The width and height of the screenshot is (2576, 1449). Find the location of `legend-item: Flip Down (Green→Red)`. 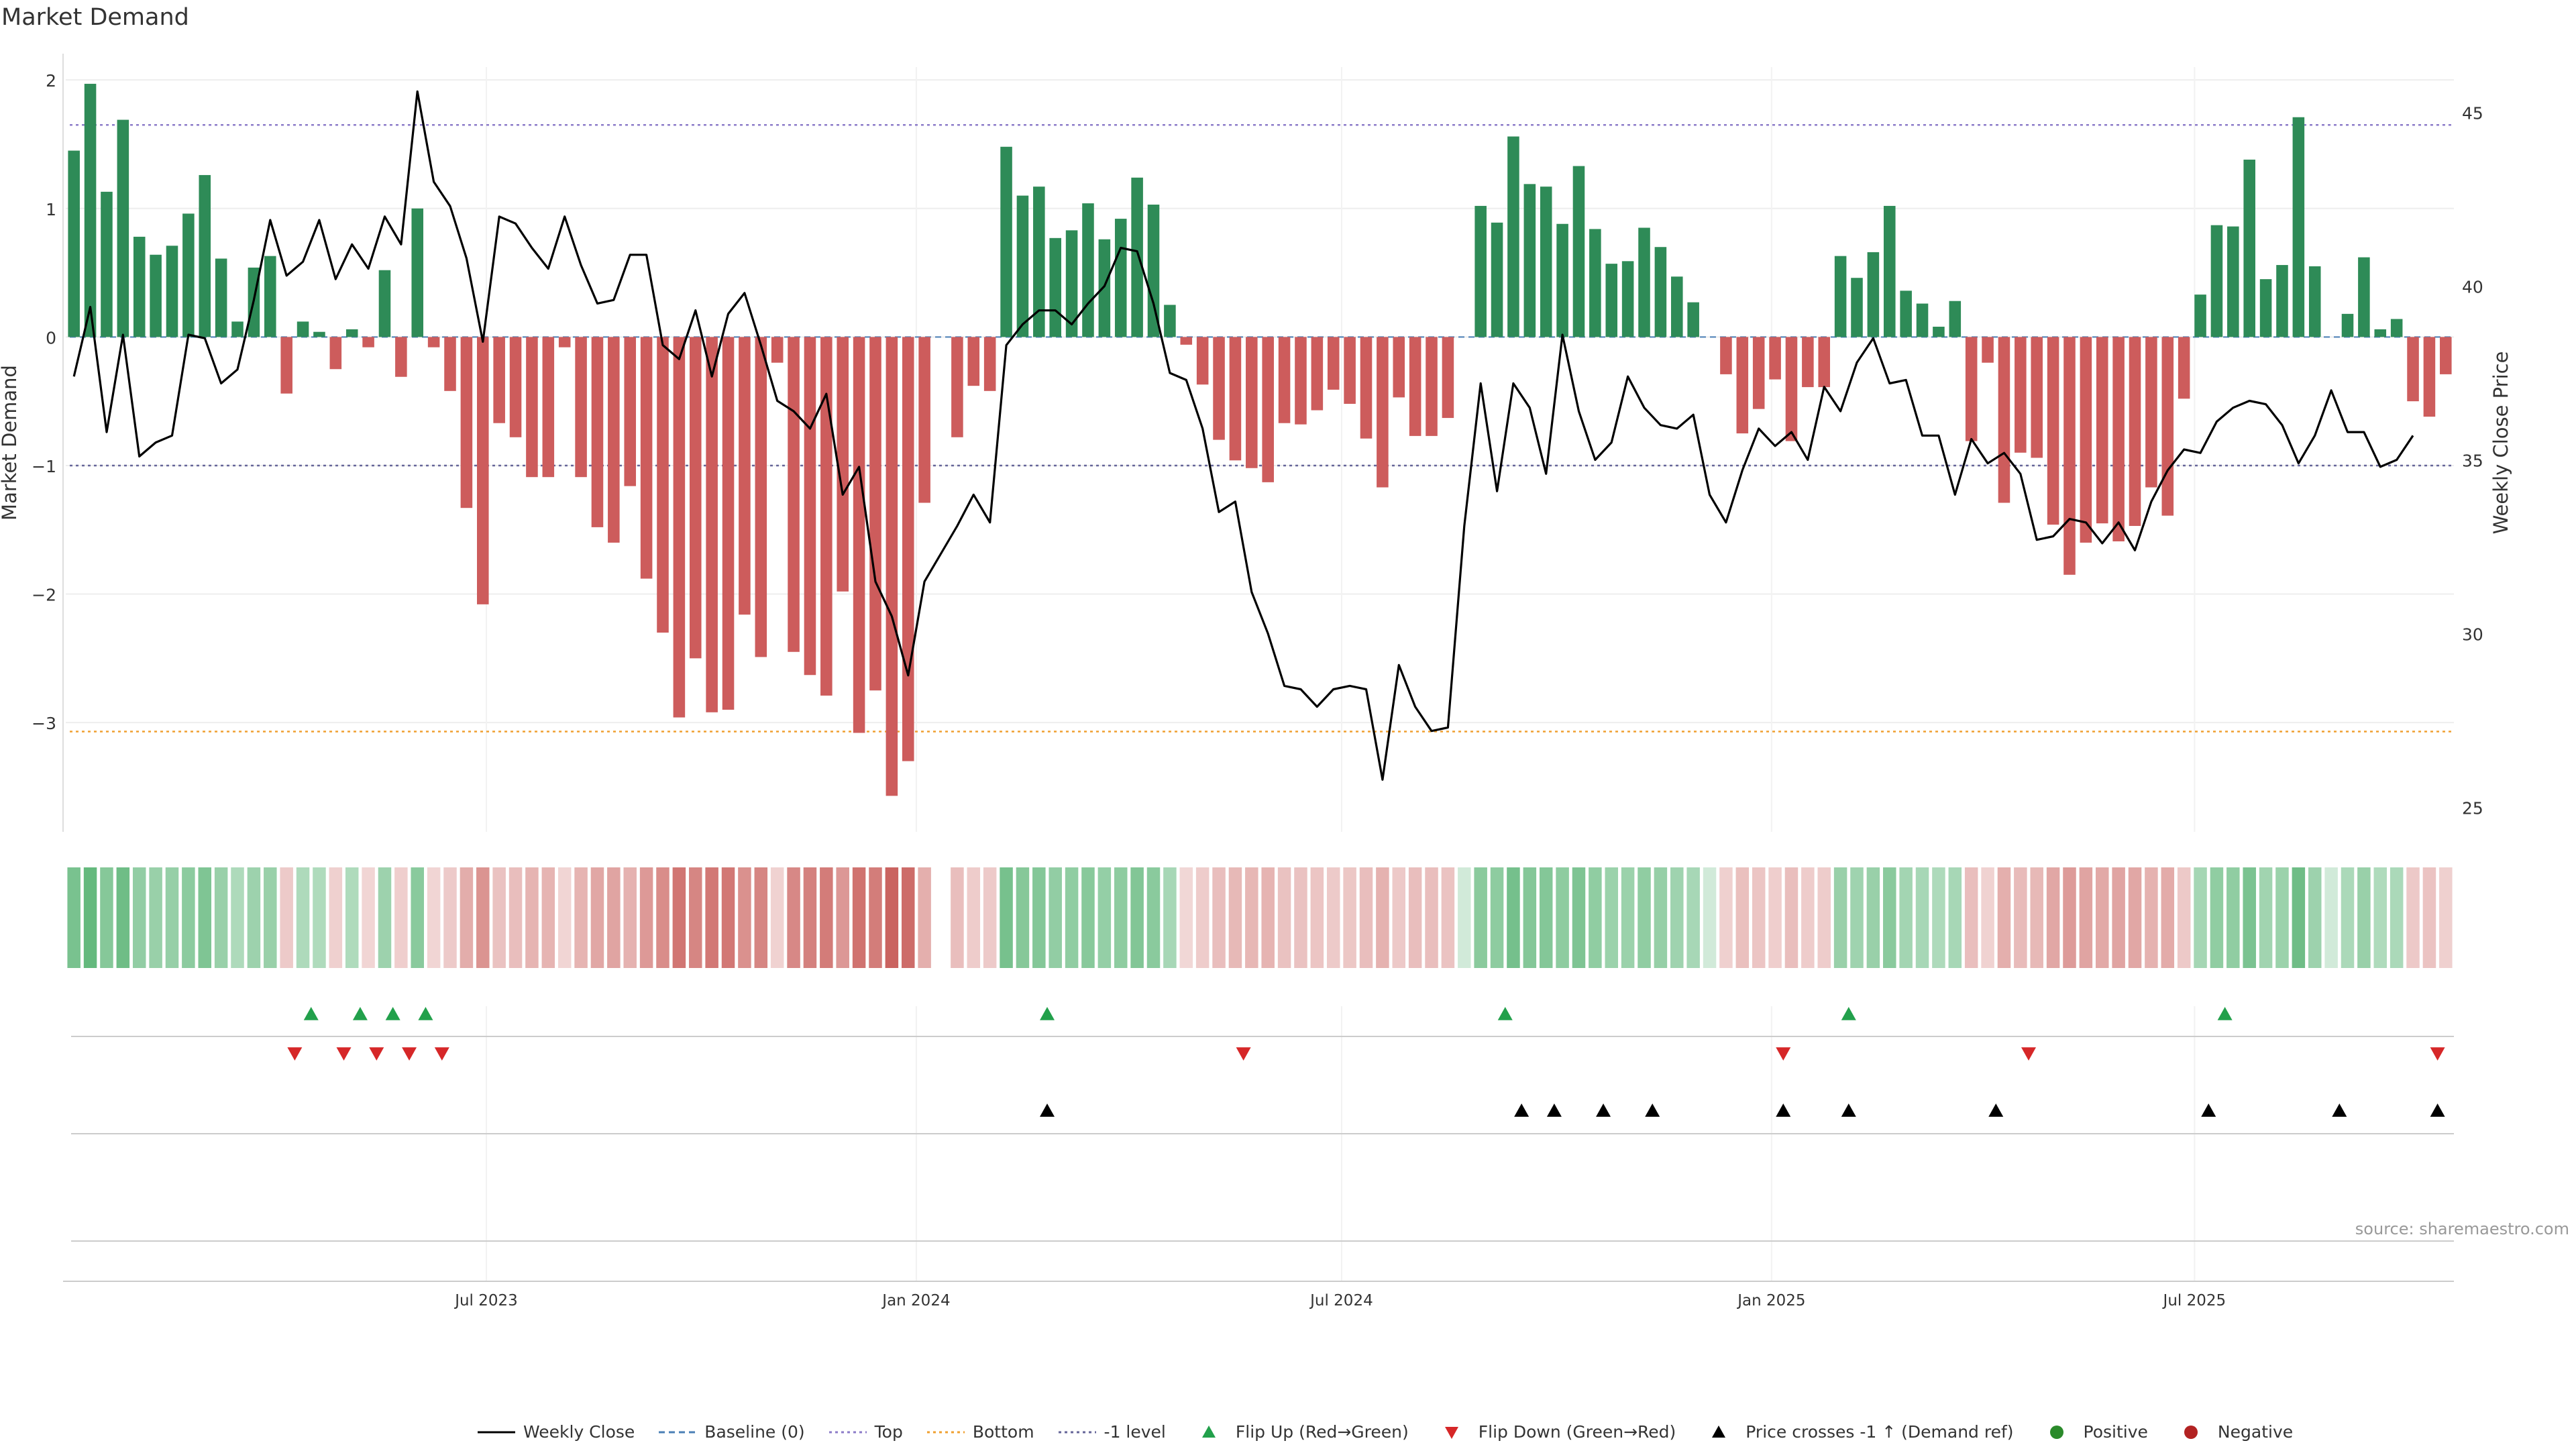

legend-item: Flip Down (Green→Red) is located at coordinates (1554, 1432).